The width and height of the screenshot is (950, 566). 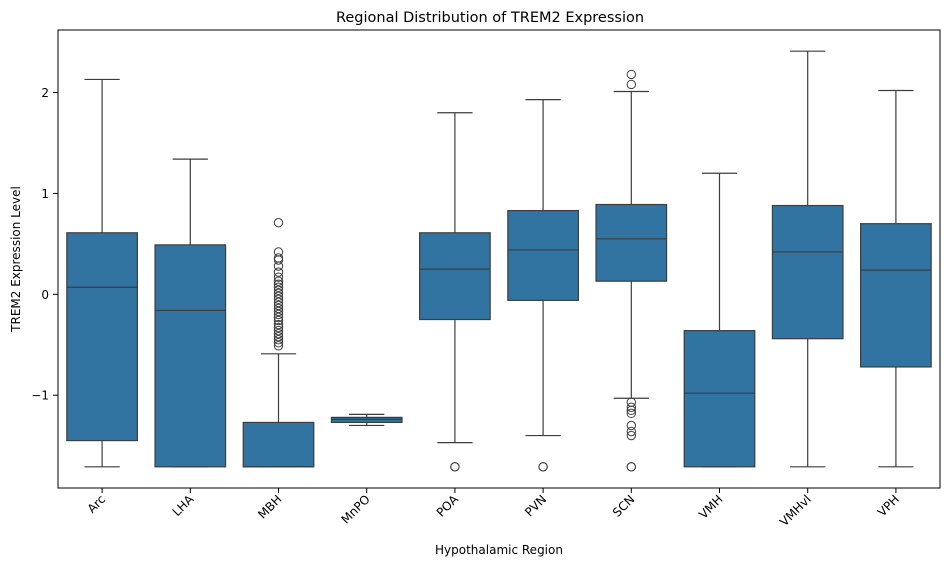 What do you see at coordinates (355, 509) in the screenshot?
I see `x-tick-label-MnPO: MnPO` at bounding box center [355, 509].